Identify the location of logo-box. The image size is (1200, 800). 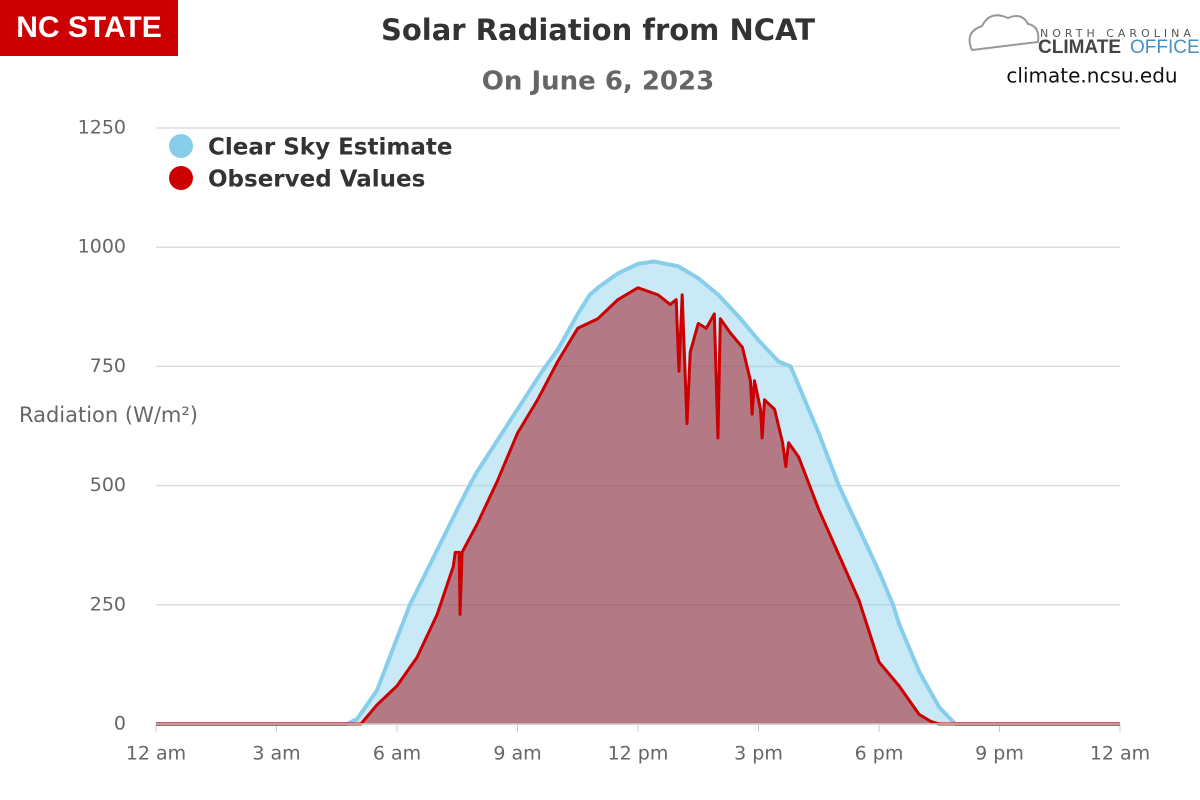
(89, 28).